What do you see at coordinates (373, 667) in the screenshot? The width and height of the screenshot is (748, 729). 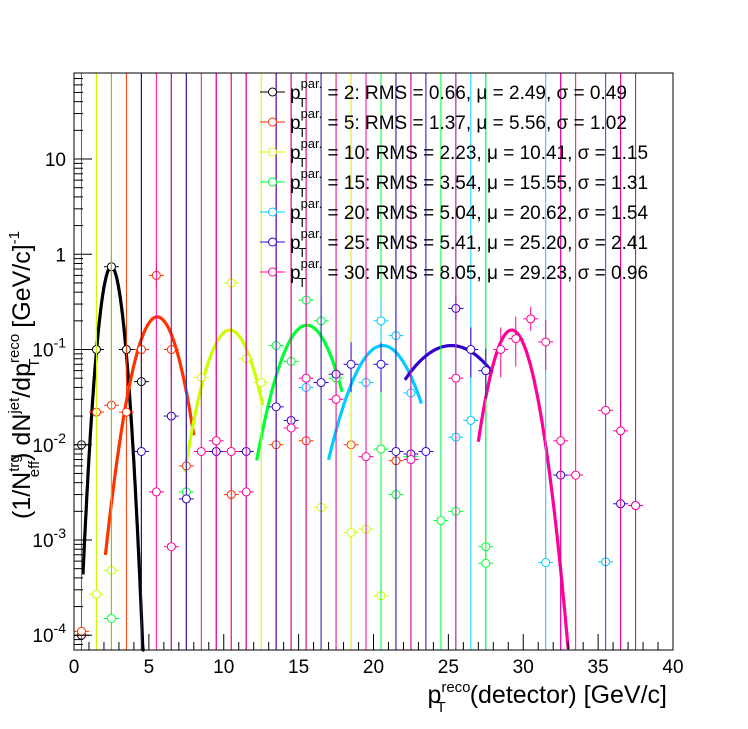 I see `x-tick-label: 20` at bounding box center [373, 667].